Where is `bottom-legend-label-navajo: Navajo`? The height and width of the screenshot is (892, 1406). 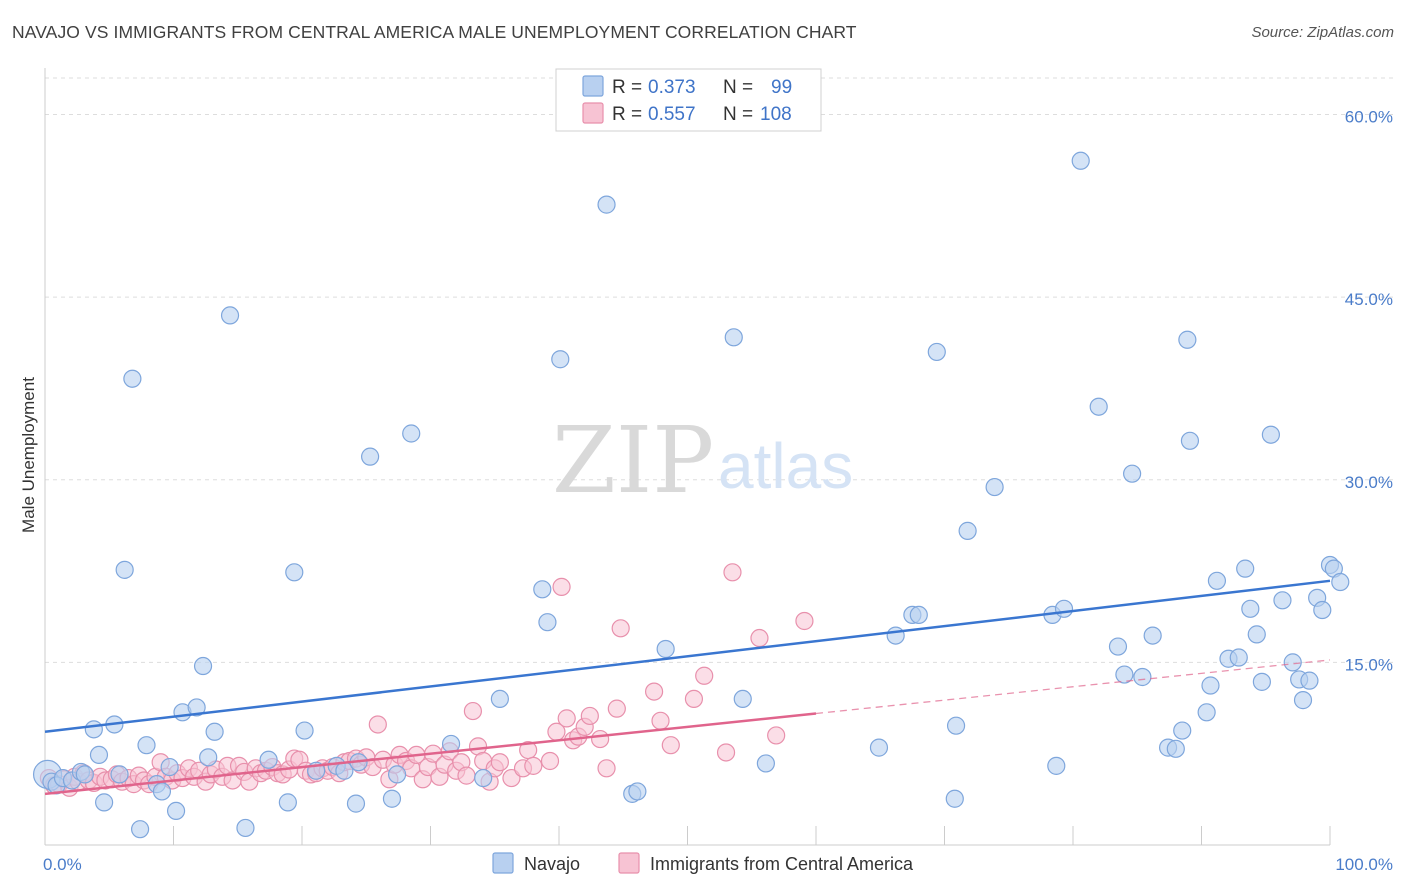
bottom-legend-label-navajo: Navajo is located at coordinates (552, 864).